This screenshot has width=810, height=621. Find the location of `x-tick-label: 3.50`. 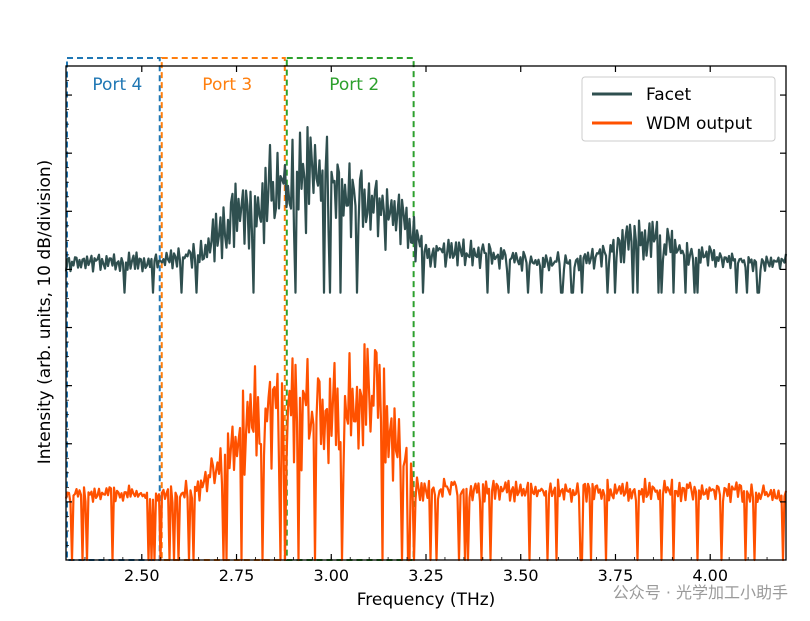

x-tick-label: 3.50 is located at coordinates (521, 575).